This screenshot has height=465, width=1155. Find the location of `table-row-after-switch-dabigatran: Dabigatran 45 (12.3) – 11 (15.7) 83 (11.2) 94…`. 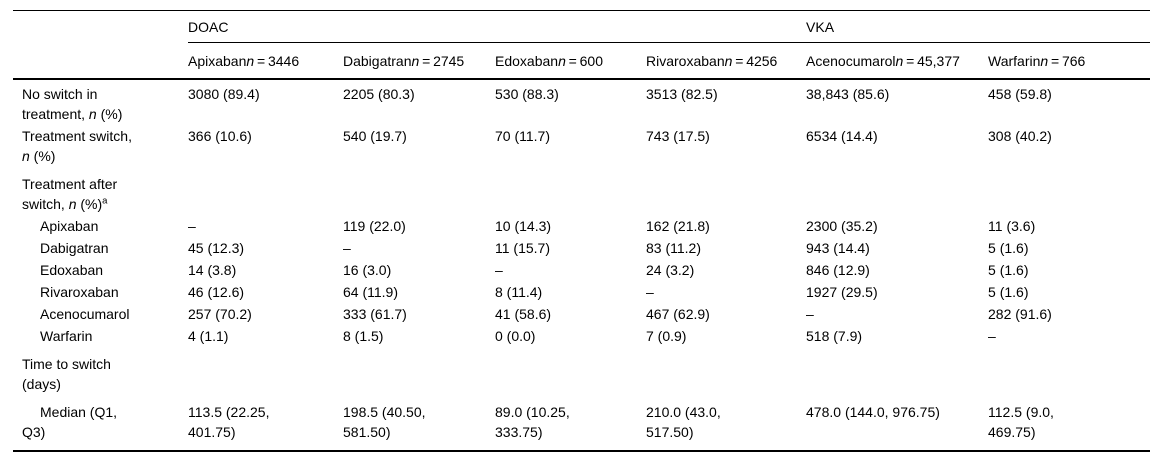

table-row-after-switch-dabigatran: Dabigatran 45 (12.3) – 11 (15.7) 83 (11.2) 94… is located at coordinates (581, 248).